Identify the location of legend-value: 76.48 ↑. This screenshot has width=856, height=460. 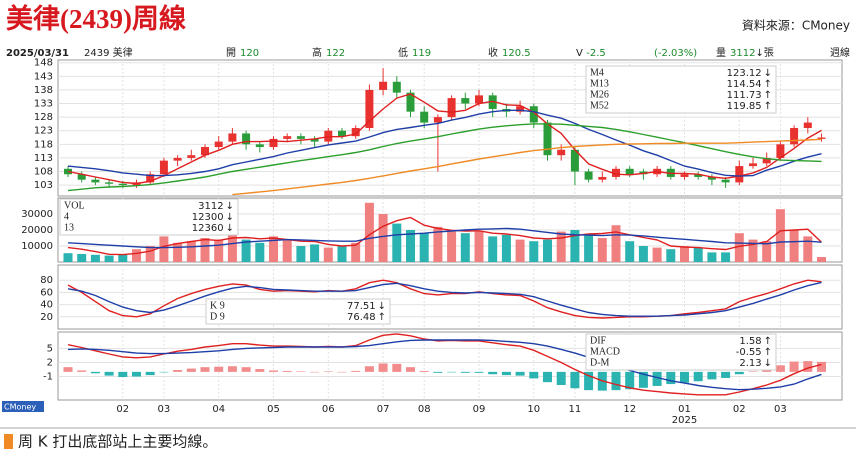
(366, 317).